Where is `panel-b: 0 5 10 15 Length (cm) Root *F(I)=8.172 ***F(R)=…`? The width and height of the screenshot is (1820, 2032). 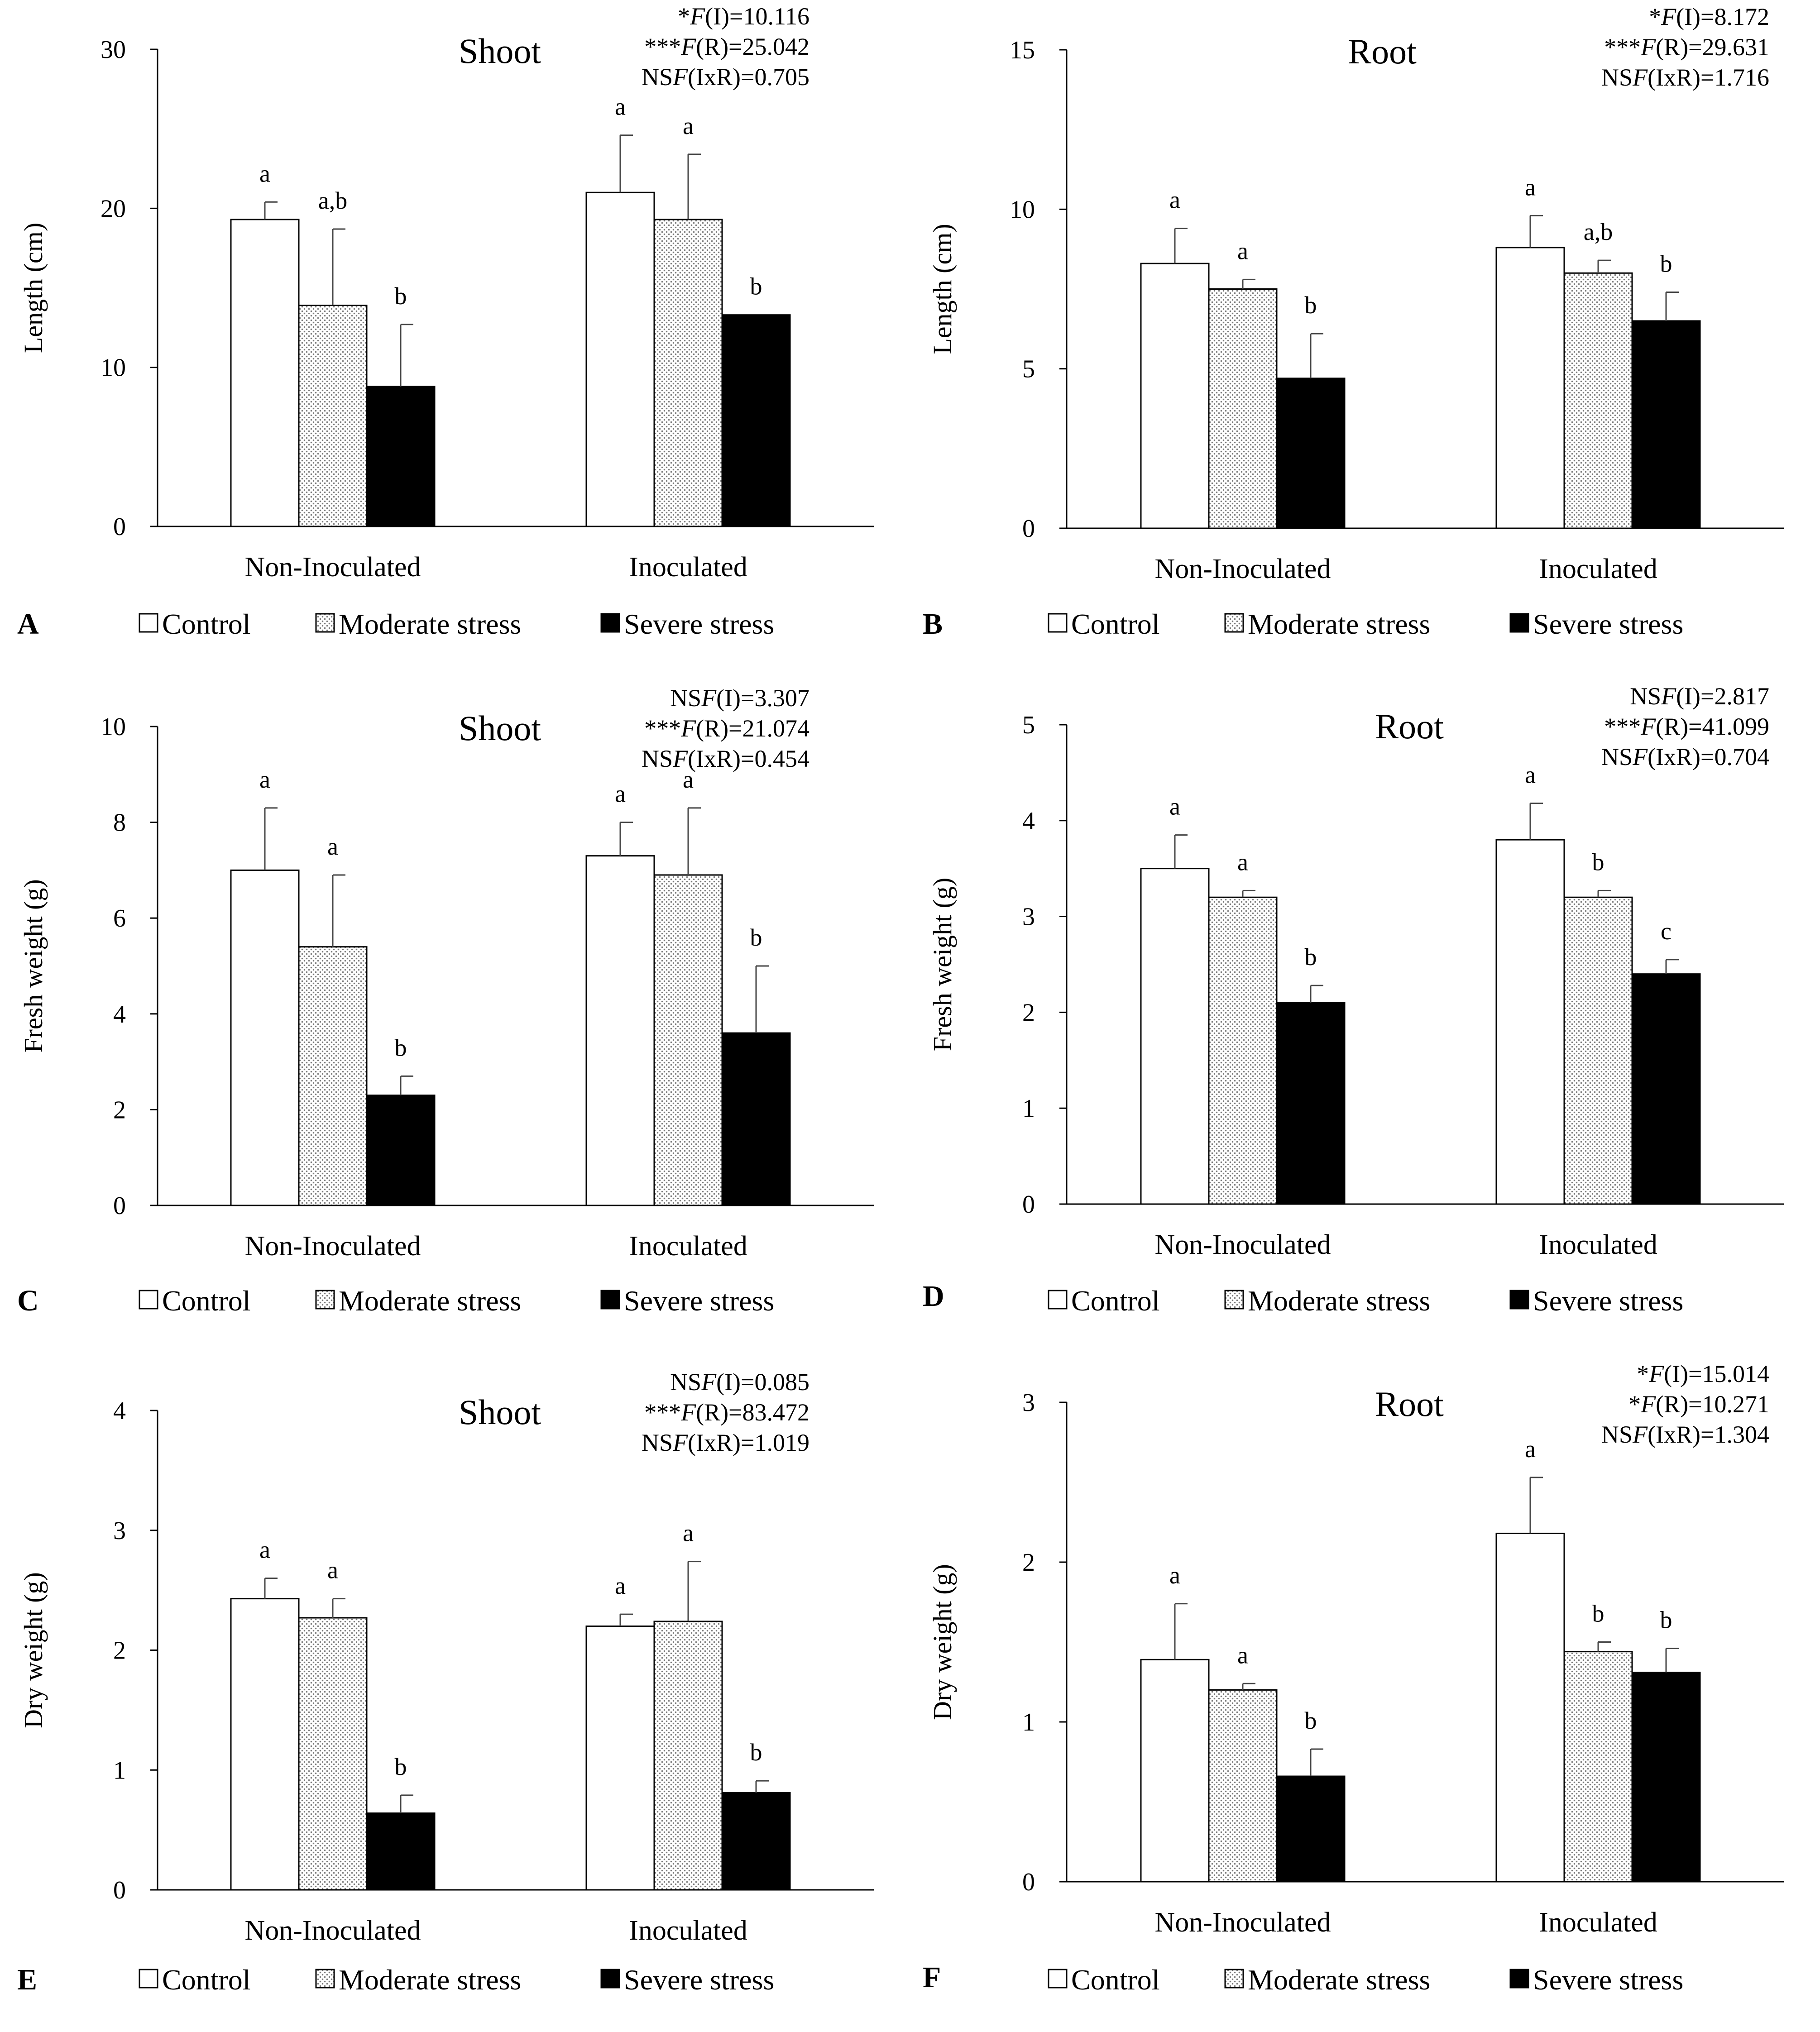 panel-b: 0 5 10 15 Length (cm) Root *F(I)=8.172 ***F(R)=… is located at coordinates (1354, 322).